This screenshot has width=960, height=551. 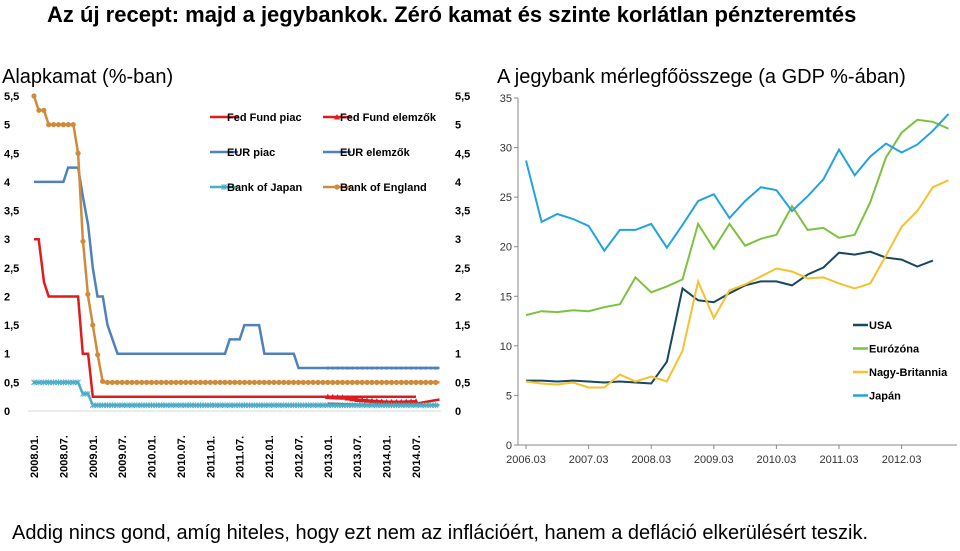 I want to click on y-tick-label: 0, so click(x=509, y=446).